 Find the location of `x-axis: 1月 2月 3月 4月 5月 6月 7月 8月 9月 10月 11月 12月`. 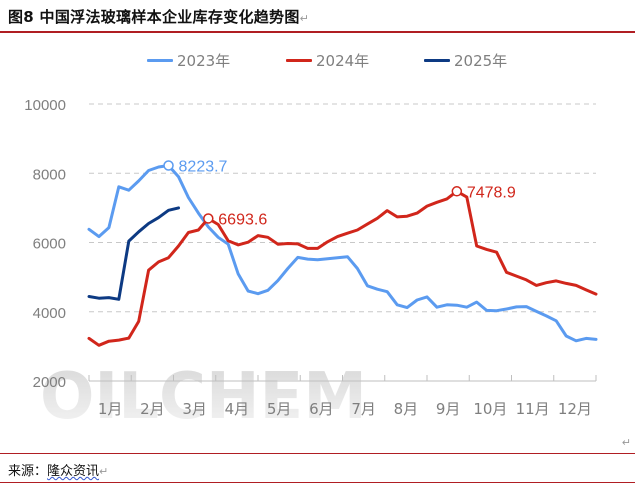

x-axis: 1月 2月 3月 4月 5月 6月 7月 8月 9月 10月 11月 12月 is located at coordinates (342, 396).